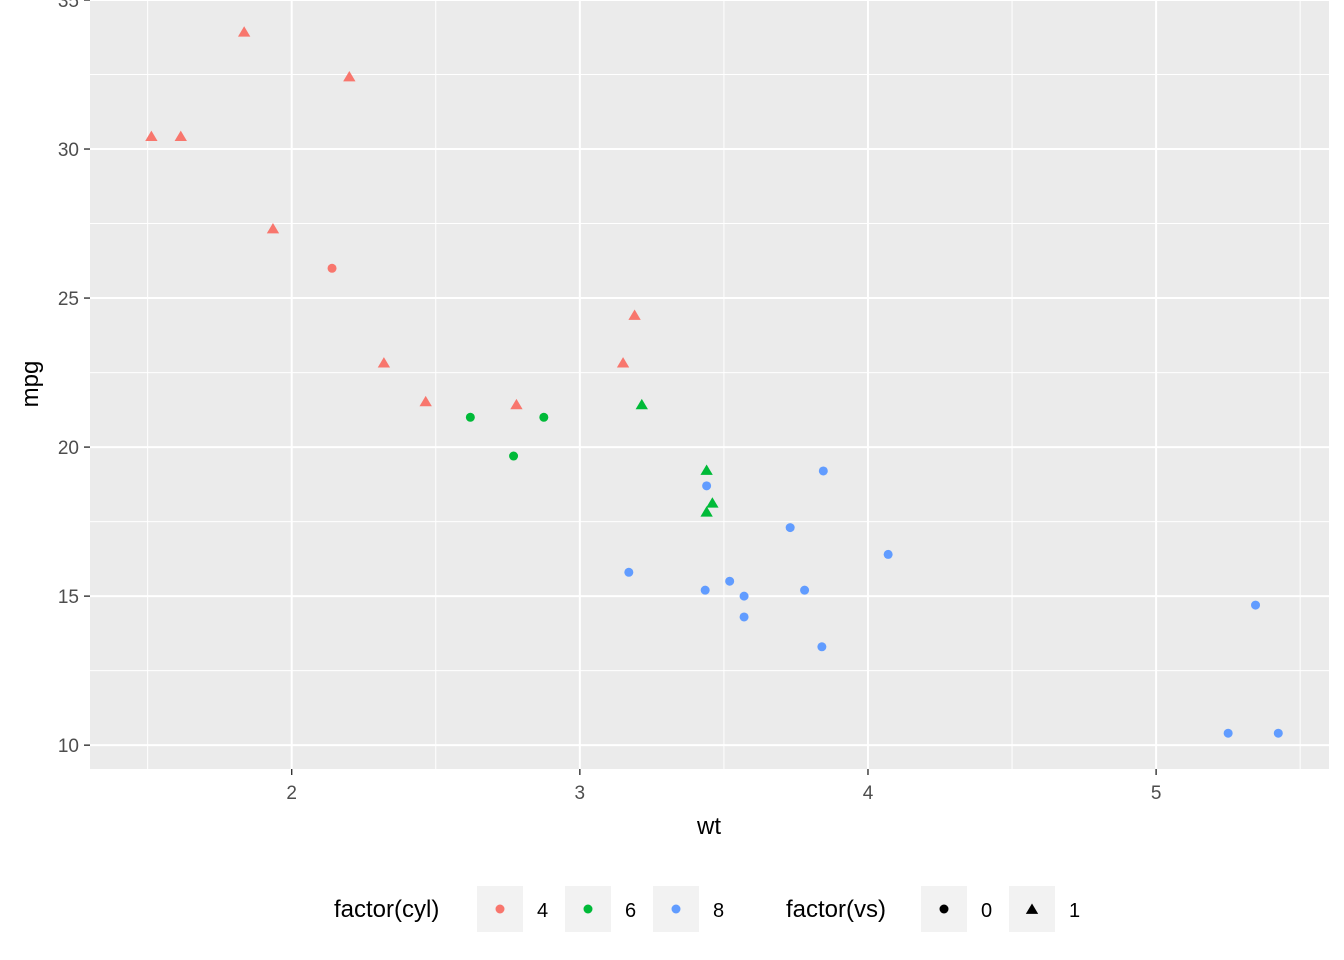 The image size is (1344, 960). What do you see at coordinates (74, 378) in the screenshot?
I see `y-axis: 10 15 20 25 30 35` at bounding box center [74, 378].